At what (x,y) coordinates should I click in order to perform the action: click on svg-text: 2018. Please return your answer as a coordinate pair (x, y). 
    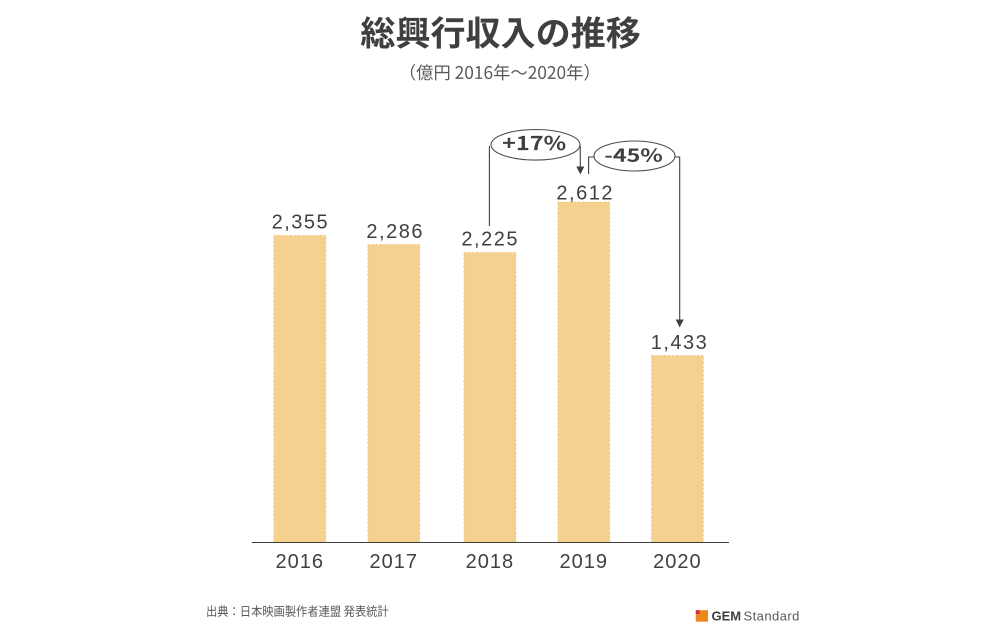
    Looking at the image, I should click on (490, 562).